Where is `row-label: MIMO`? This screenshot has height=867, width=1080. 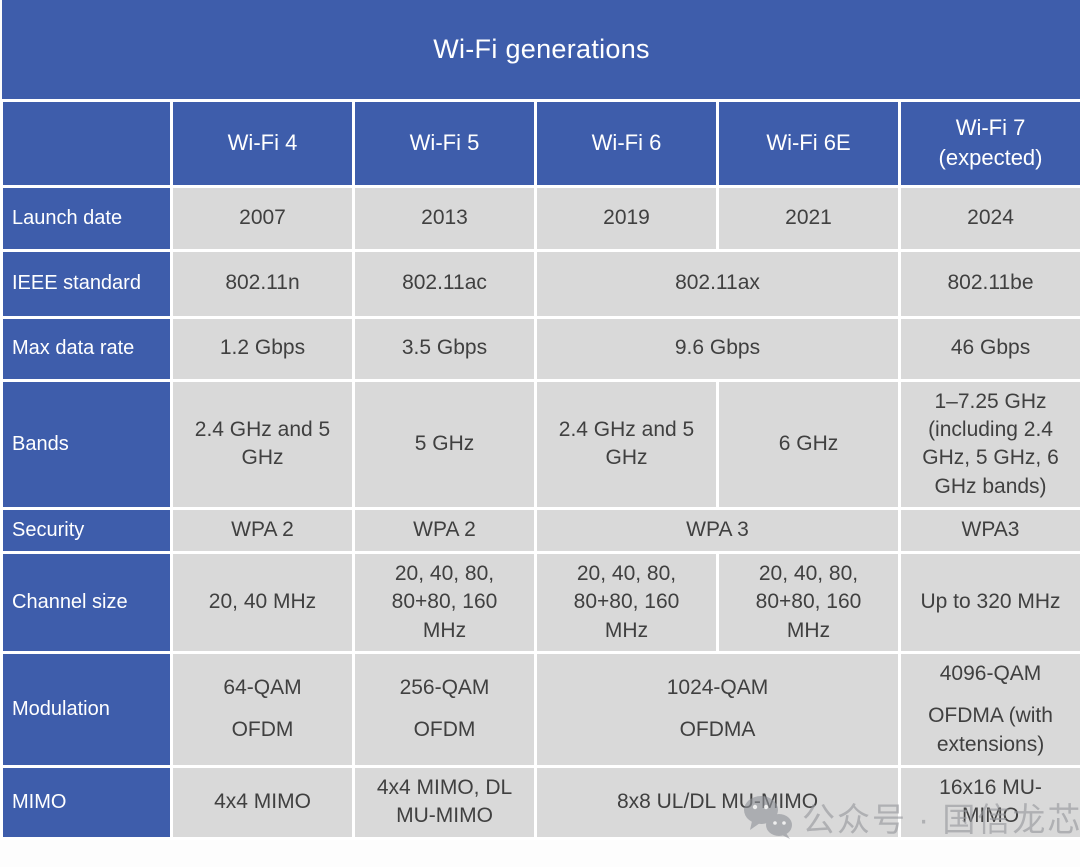 row-label: MIMO is located at coordinates (86, 802).